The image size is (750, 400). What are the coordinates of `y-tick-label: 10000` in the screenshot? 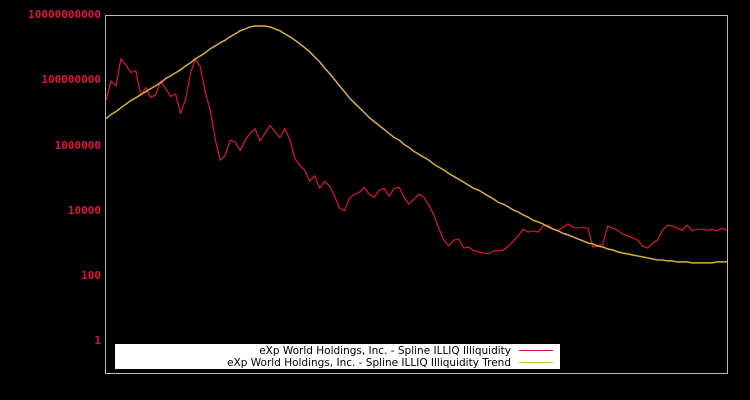 It's located at (84, 210).